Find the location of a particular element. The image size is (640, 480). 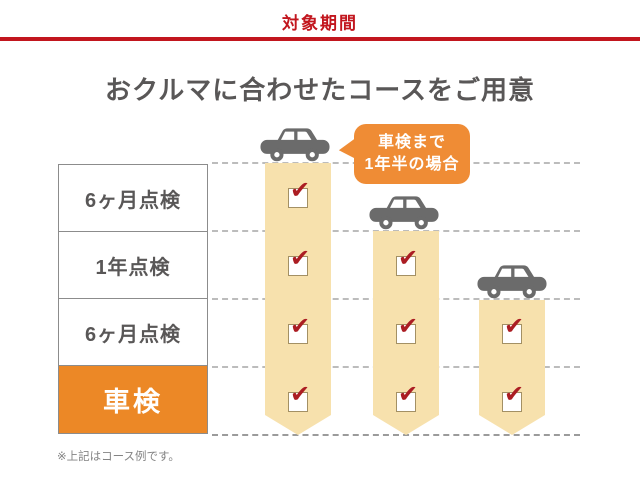

table-row-6month-first: 6ヶ月点検 is located at coordinates (133, 198).